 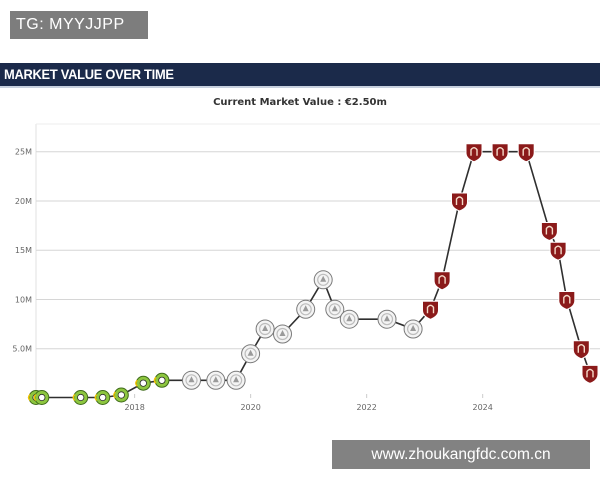 I want to click on x-tick-label: 2018, so click(x=134, y=407).